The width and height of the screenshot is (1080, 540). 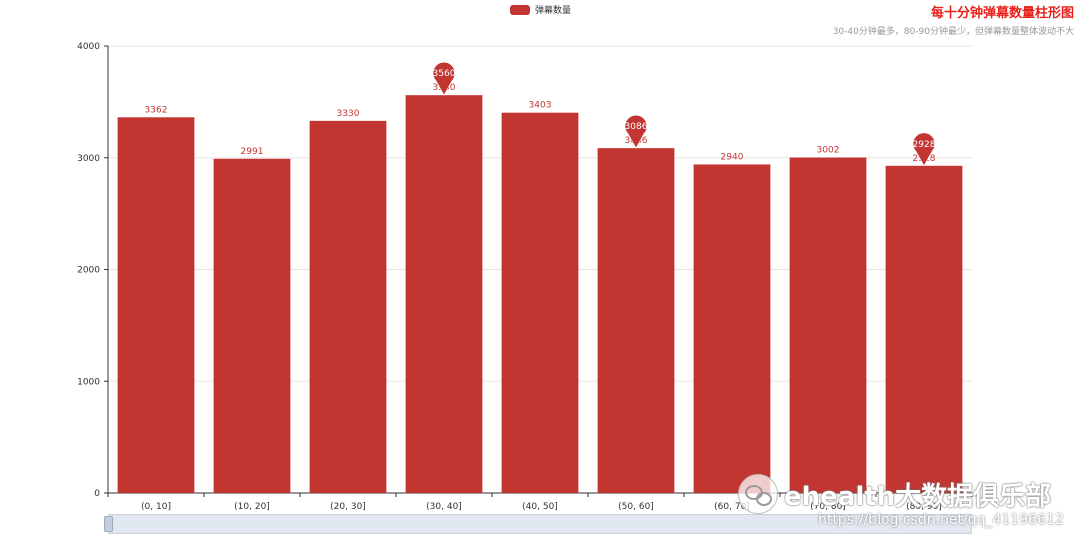 What do you see at coordinates (156, 507) in the screenshot?
I see `x-tick-label: (0, 10]` at bounding box center [156, 507].